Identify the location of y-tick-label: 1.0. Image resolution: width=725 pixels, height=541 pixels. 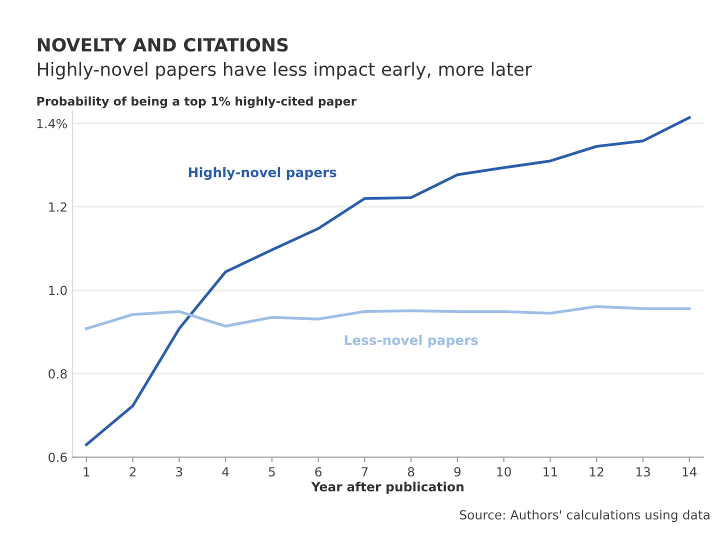
(58, 291).